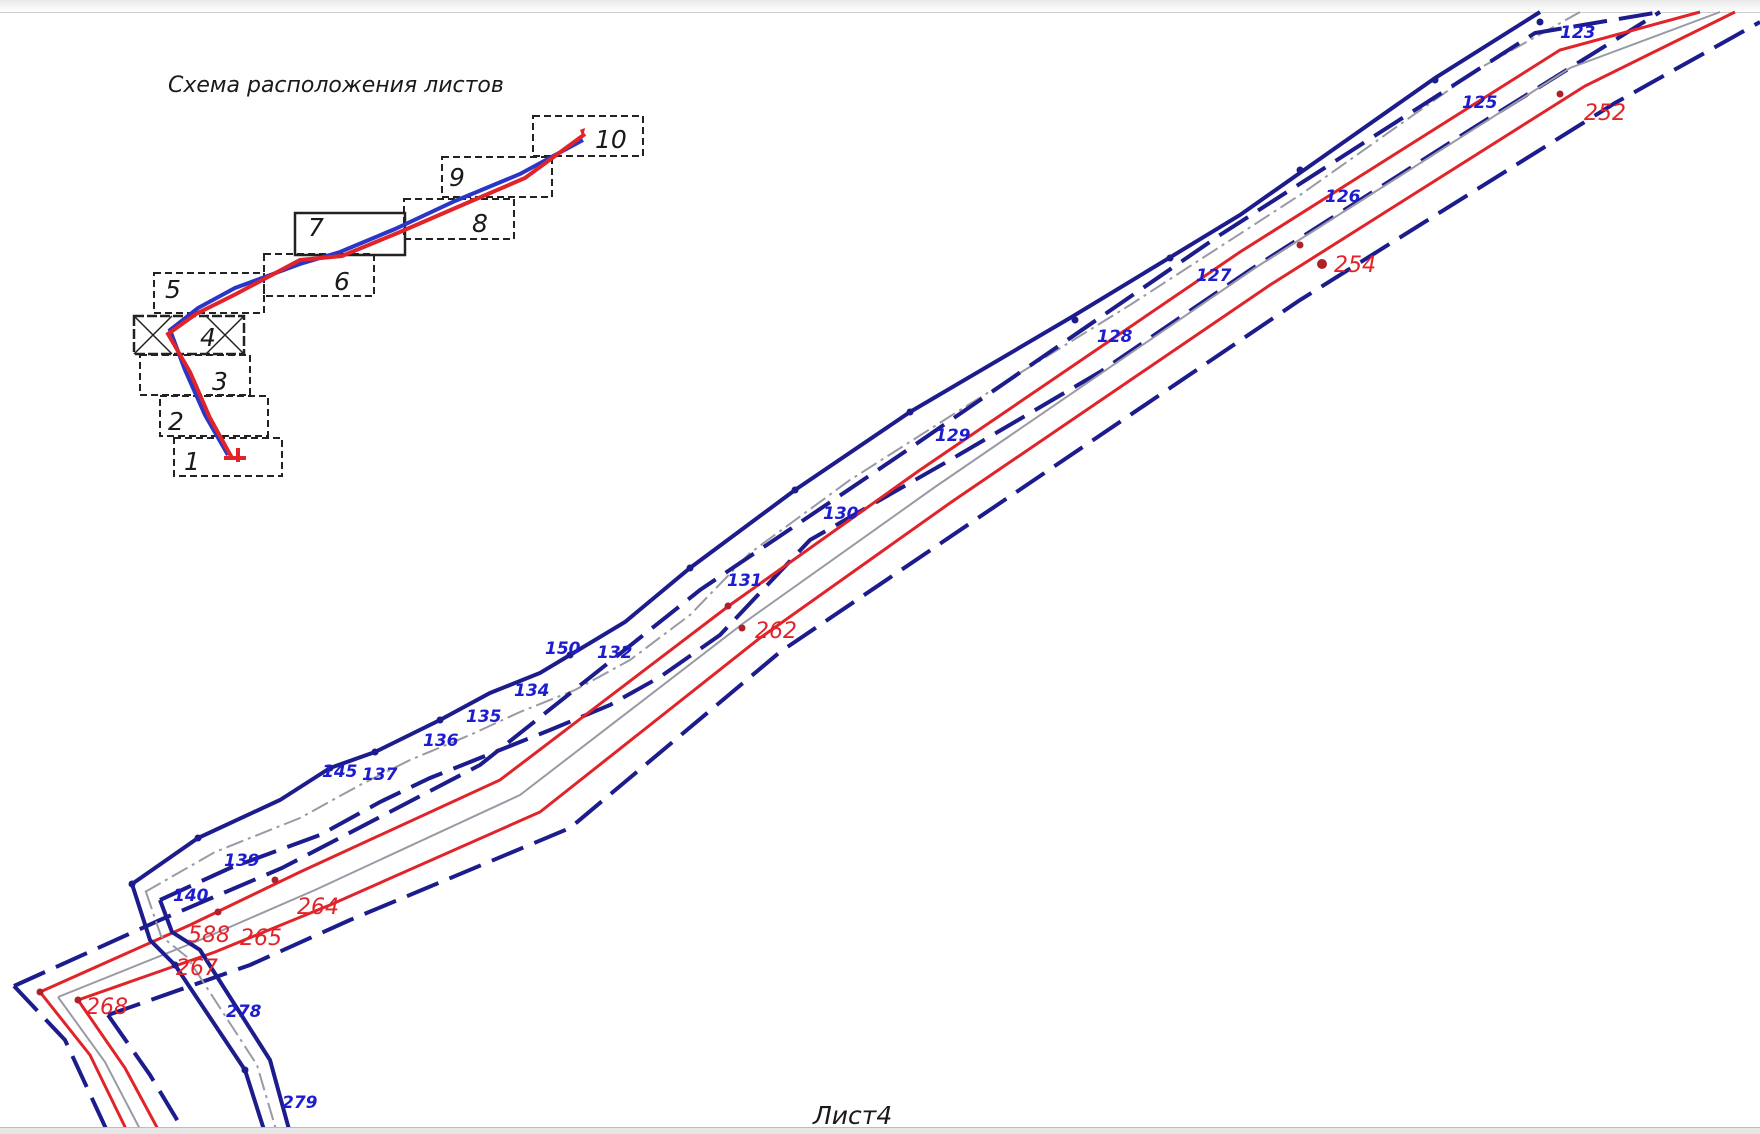 The image size is (1760, 1134). I want to click on scheme-route-red, so click(376, 295).